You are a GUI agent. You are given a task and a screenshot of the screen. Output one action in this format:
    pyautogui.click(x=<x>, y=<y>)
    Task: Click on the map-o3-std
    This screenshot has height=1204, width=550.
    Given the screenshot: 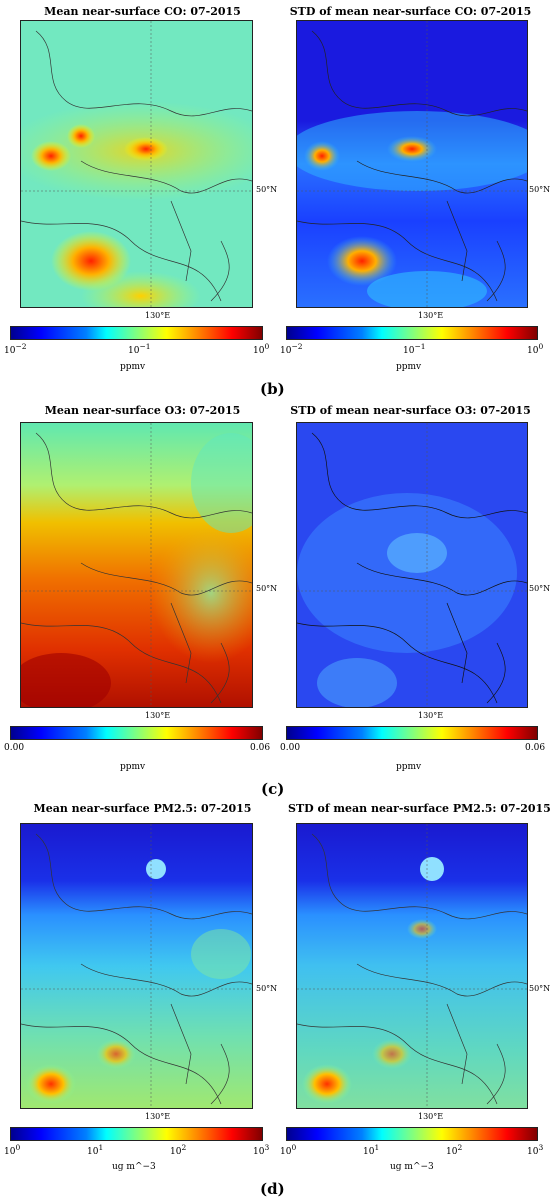 What is the action you would take?
    pyautogui.click(x=412, y=565)
    